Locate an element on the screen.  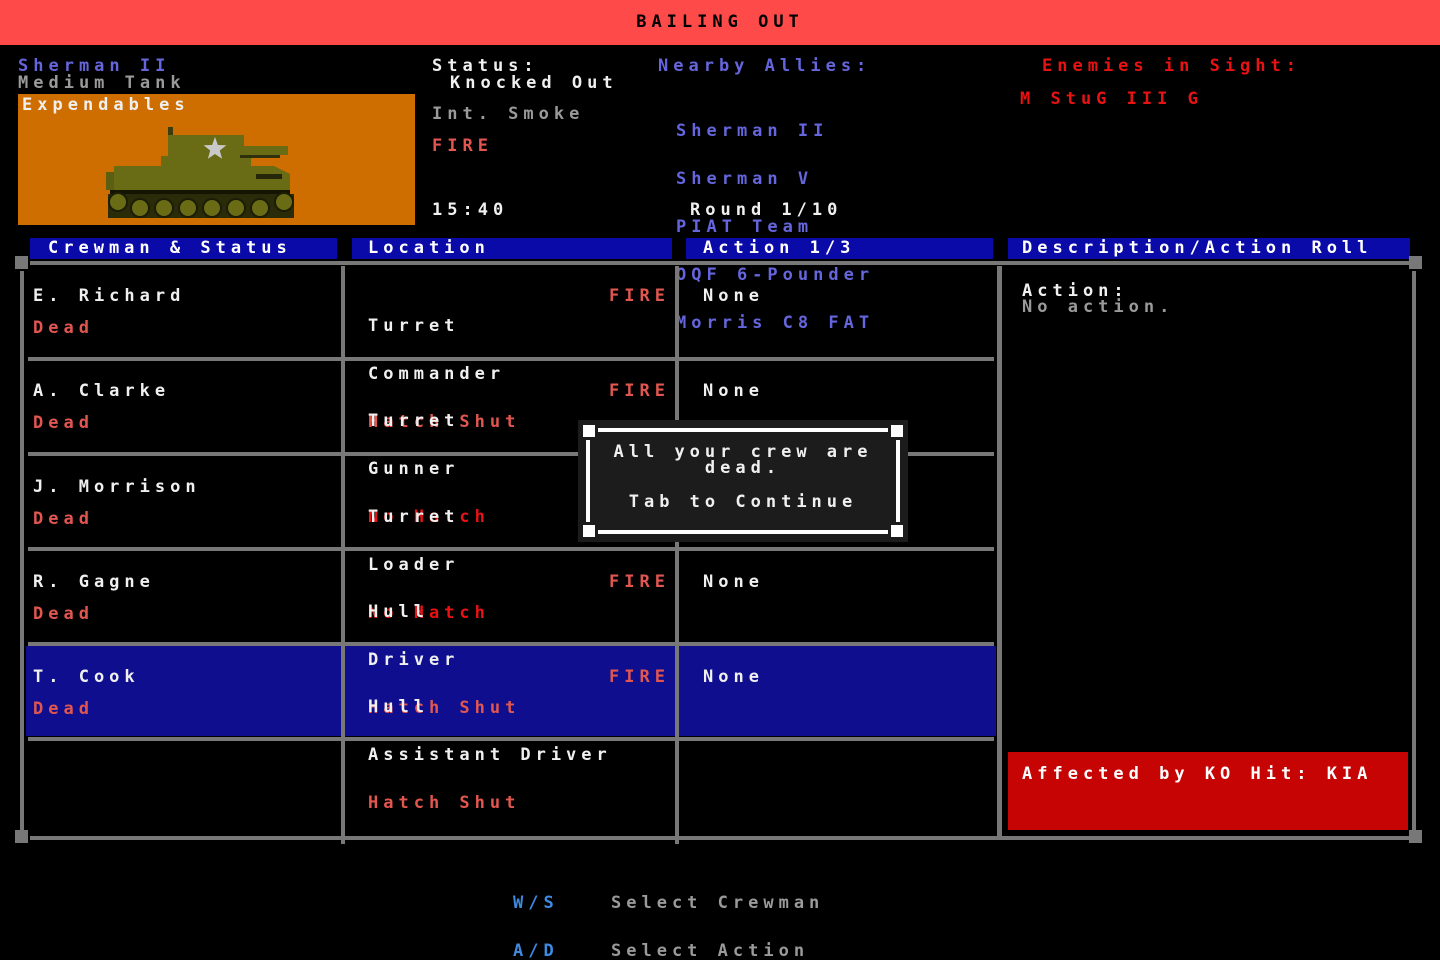
frame-top is located at coordinates (720, 263).